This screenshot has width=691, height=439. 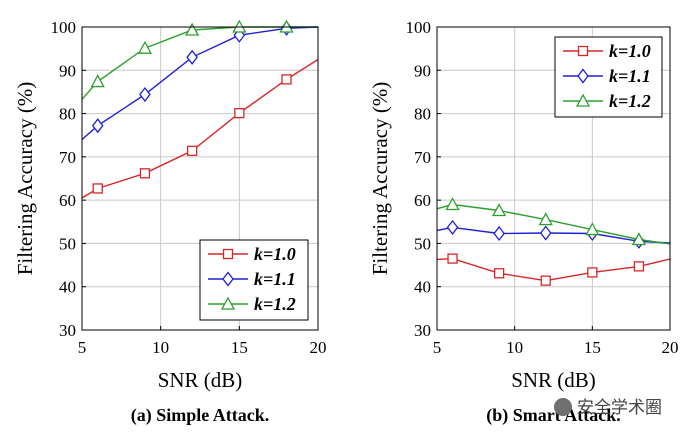 I want to click on series-layer, so click(x=553, y=241).